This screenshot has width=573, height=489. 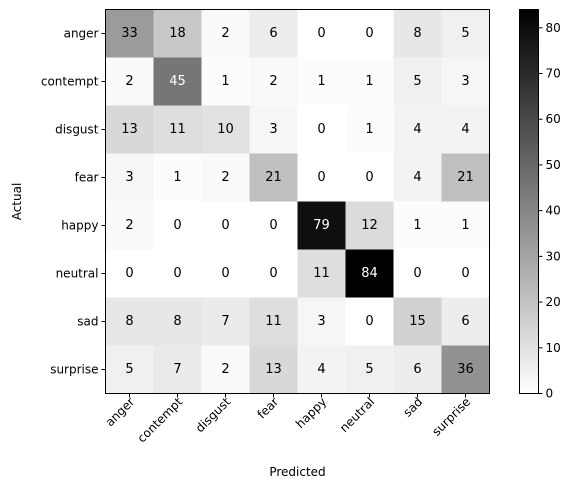 I want to click on cell-value-2-3: 3, so click(x=273, y=129).